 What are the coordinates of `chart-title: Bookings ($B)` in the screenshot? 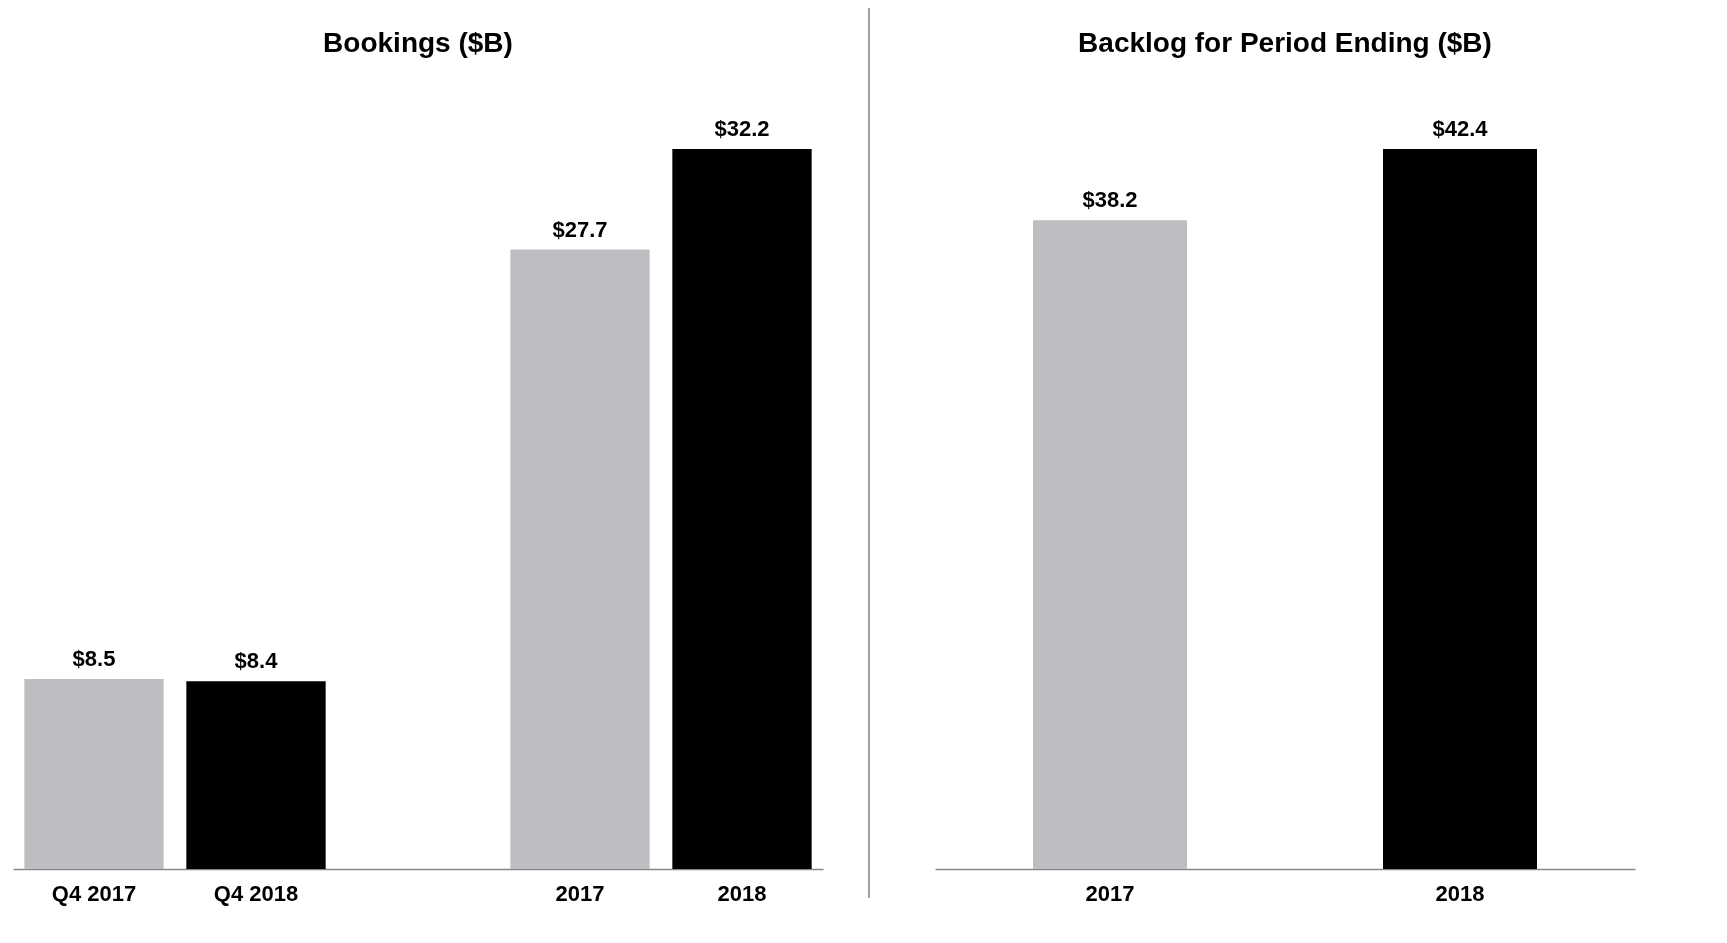 It's located at (418, 42).